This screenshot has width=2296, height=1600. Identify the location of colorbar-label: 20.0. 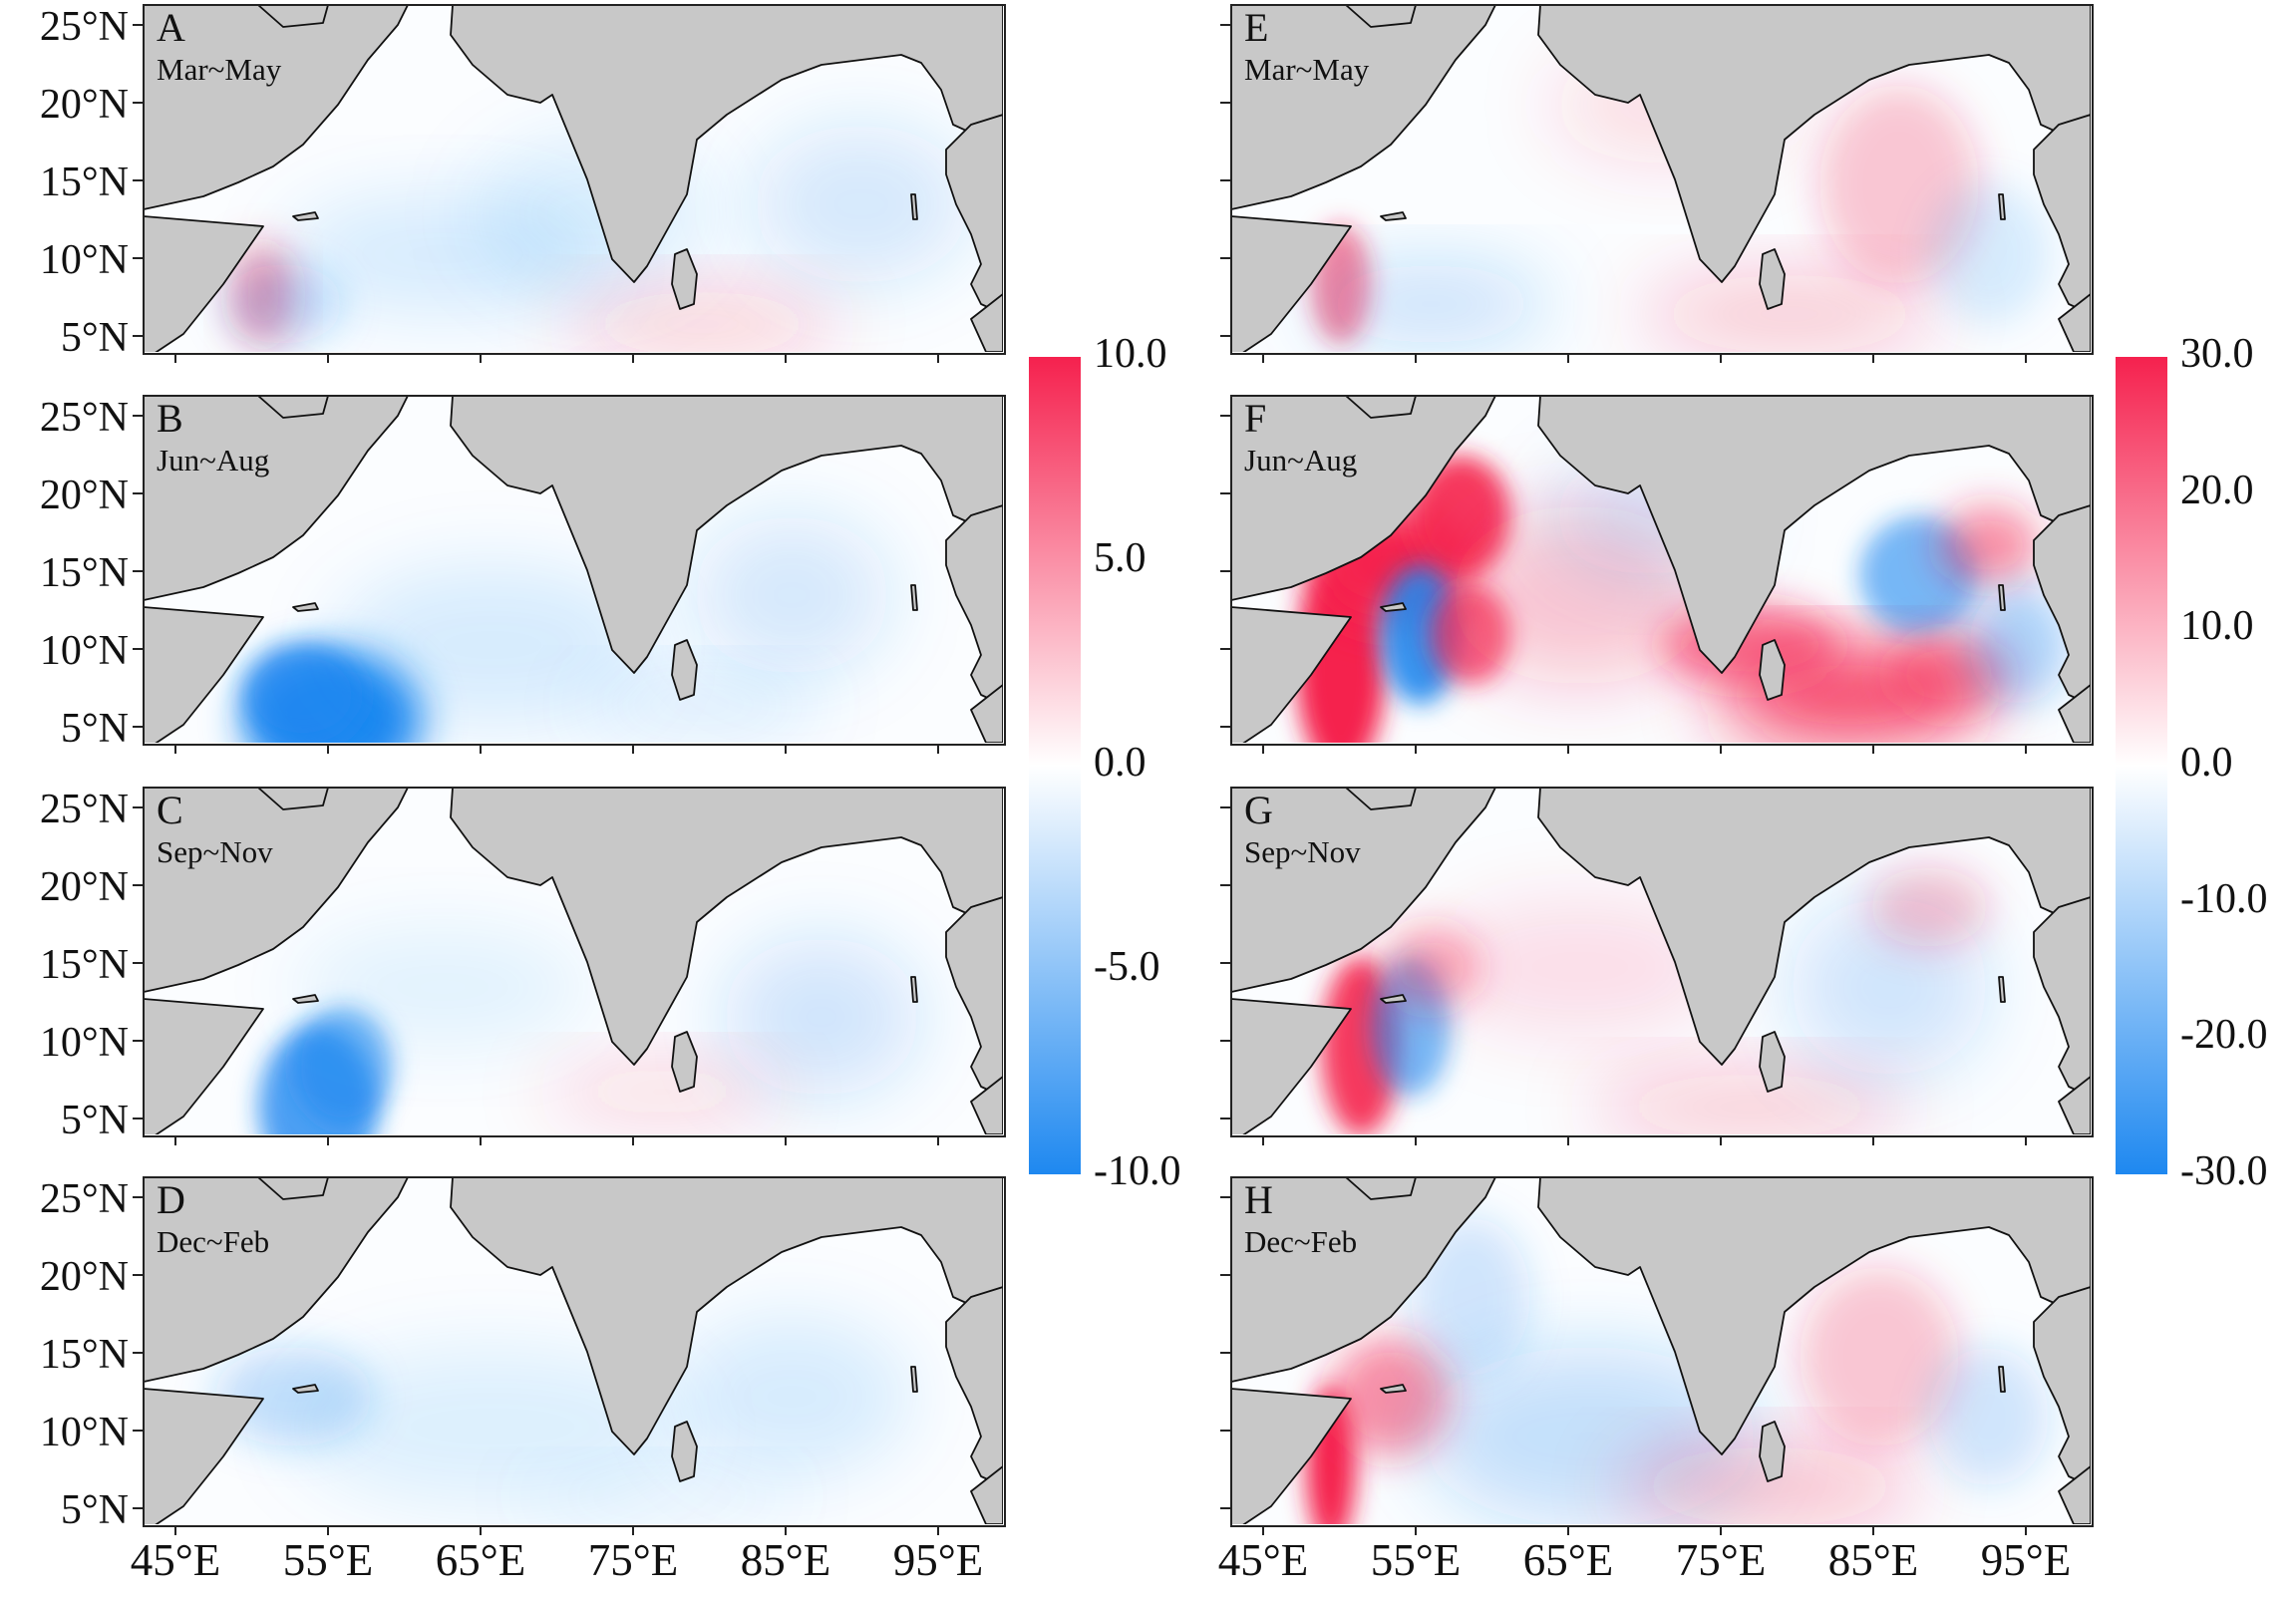
(2217, 490).